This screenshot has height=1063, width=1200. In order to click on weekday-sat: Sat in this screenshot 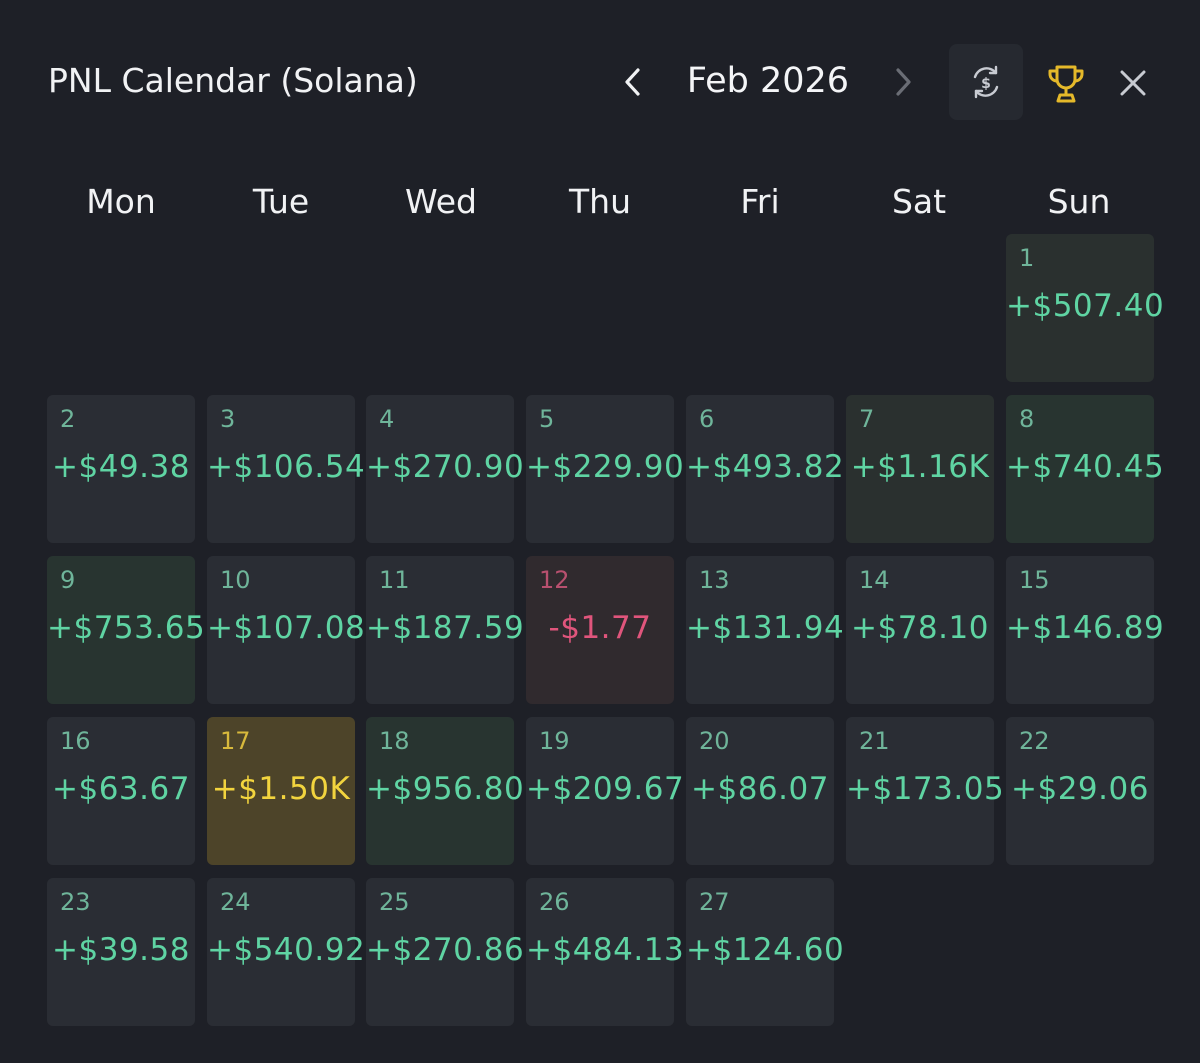, I will do `click(919, 201)`.